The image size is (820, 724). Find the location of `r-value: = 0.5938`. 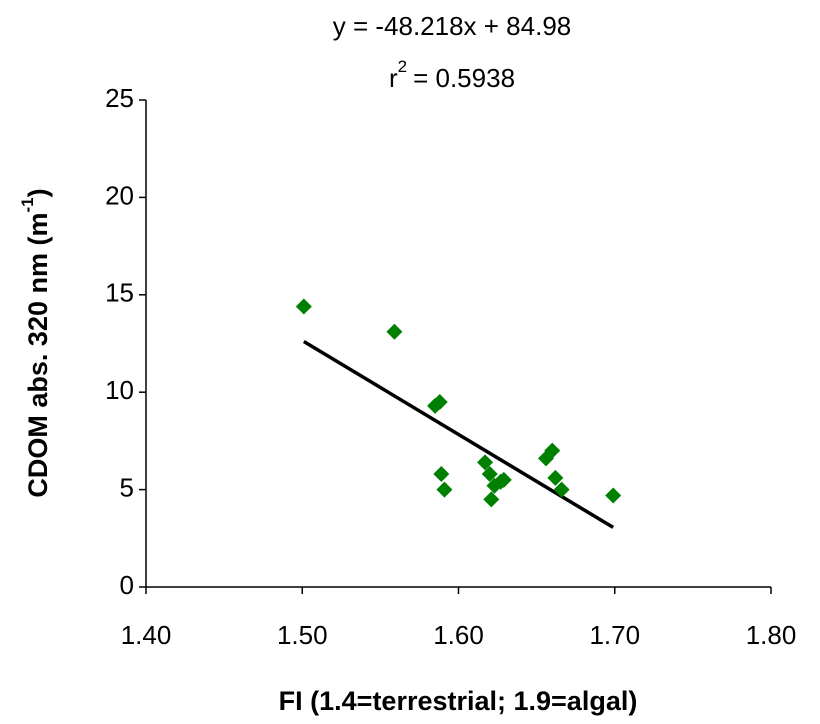

r-value: = 0.5938 is located at coordinates (464, 78).